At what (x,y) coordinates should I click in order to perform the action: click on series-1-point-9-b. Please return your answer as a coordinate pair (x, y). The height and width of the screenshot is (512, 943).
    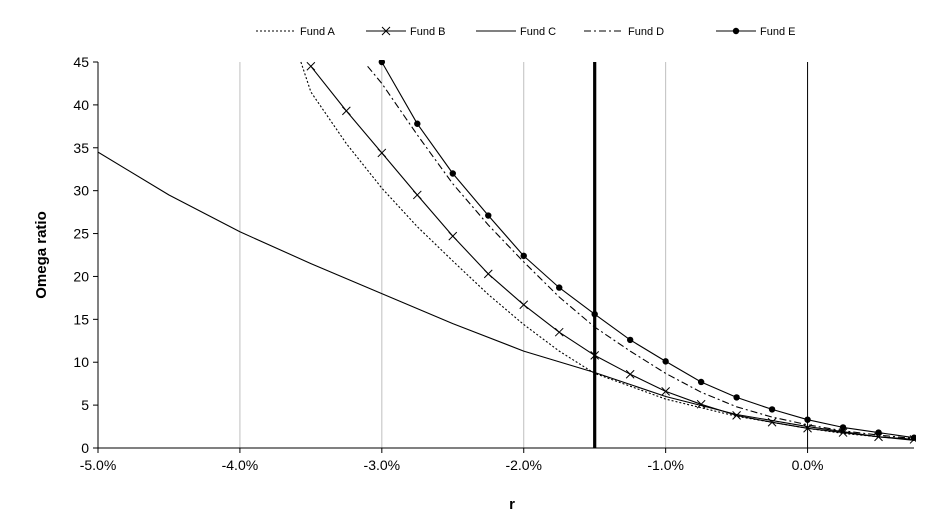
    Looking at the image, I should click on (630, 374).